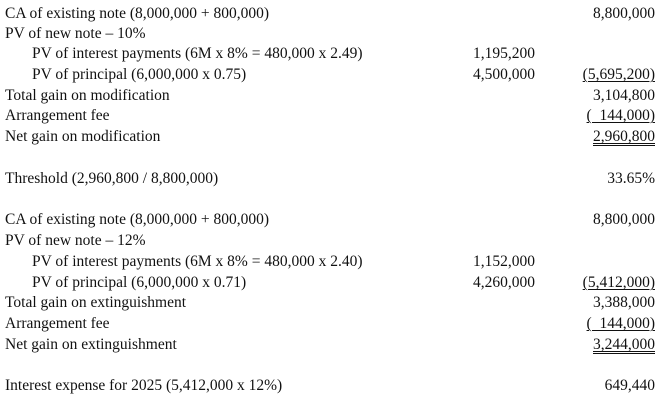 This screenshot has width=666, height=401. I want to click on s2-fee-label: Arrangement fee, so click(57, 323).